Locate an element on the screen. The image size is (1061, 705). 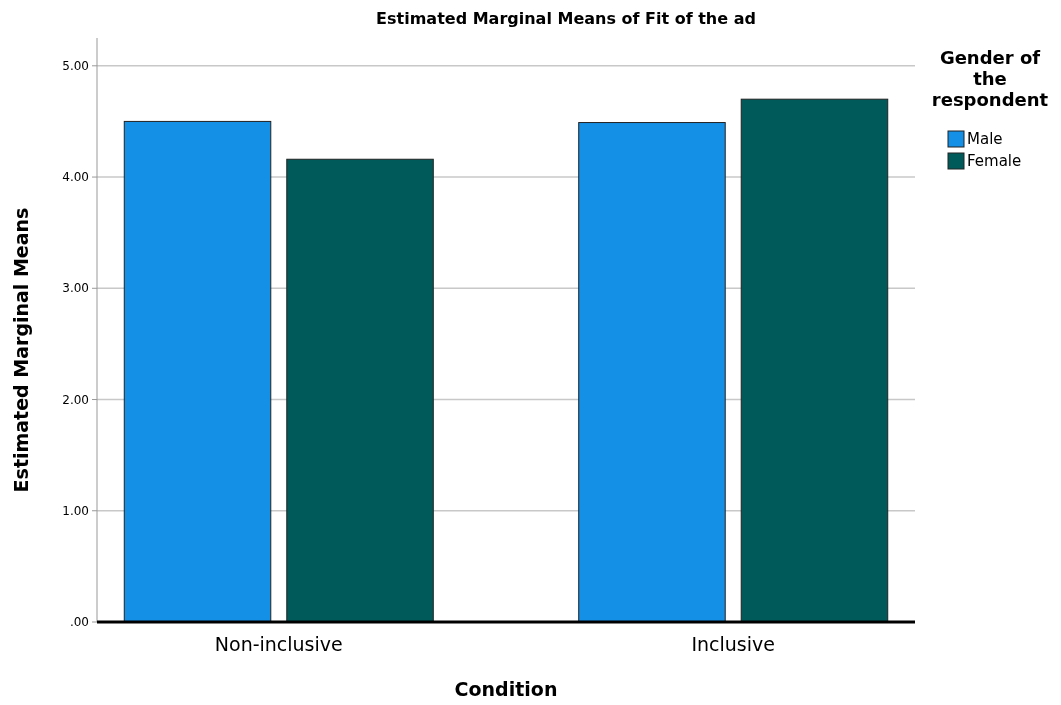
y-tick-label: 3.00 is located at coordinates (75, 288).